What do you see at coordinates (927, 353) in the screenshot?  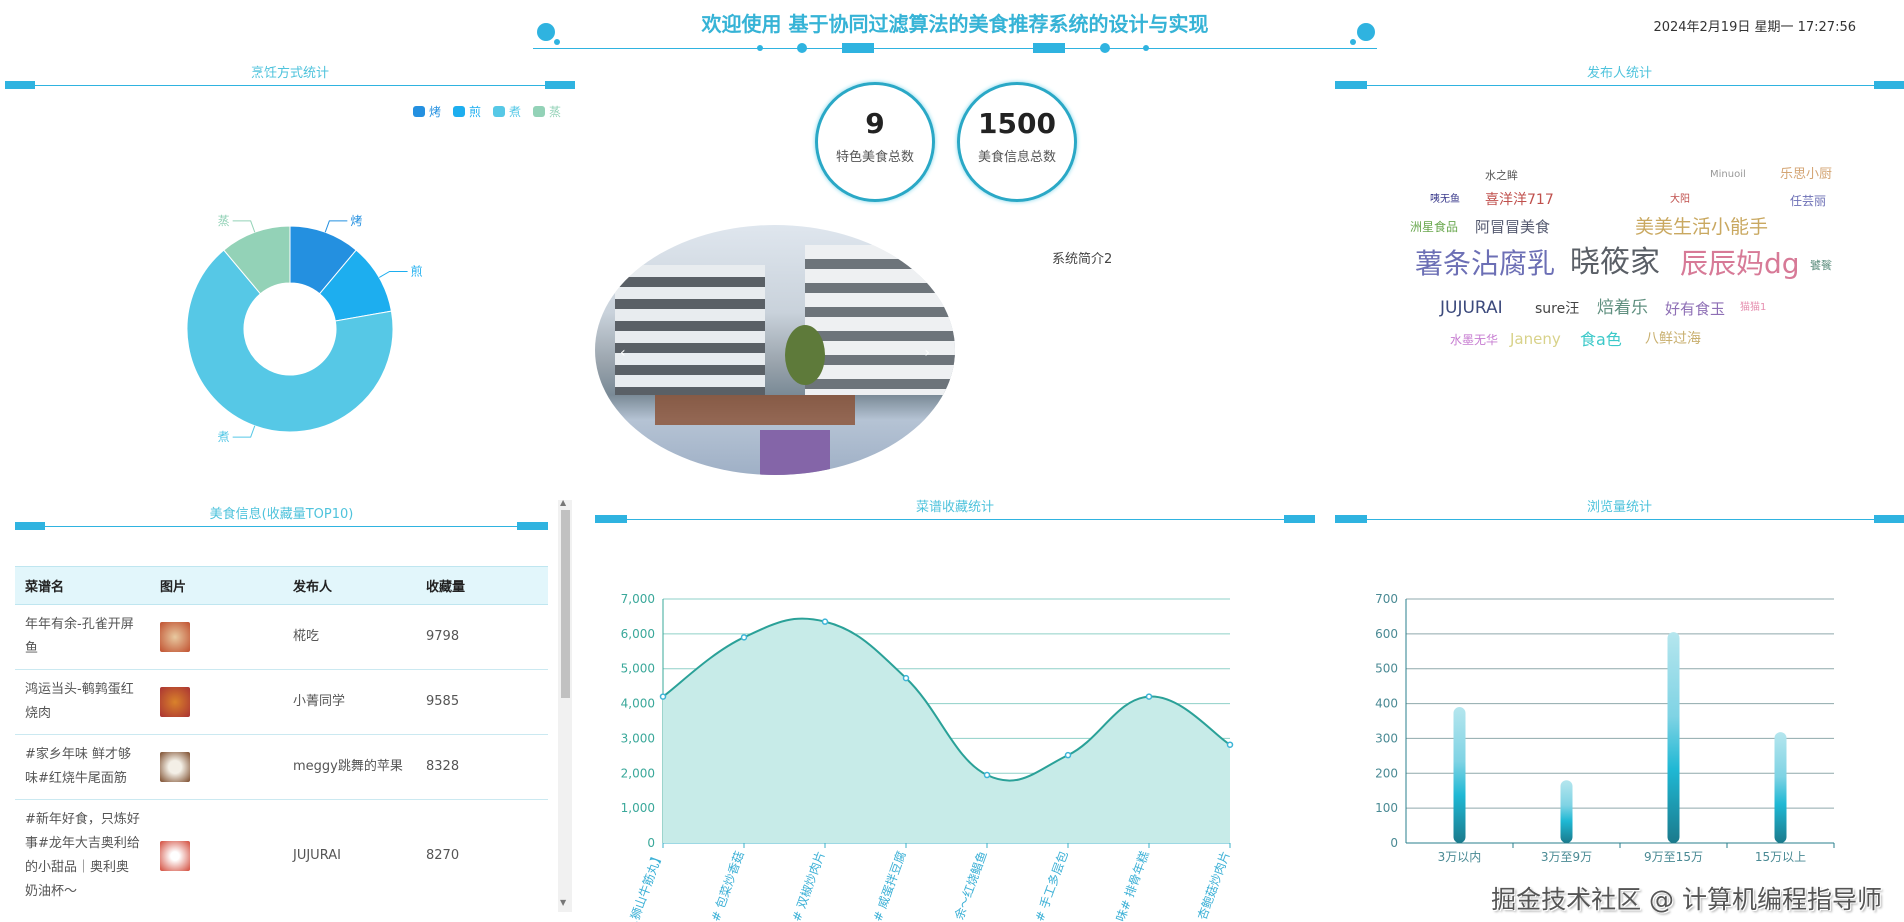 I see `carousel-next-icon: ›` at bounding box center [927, 353].